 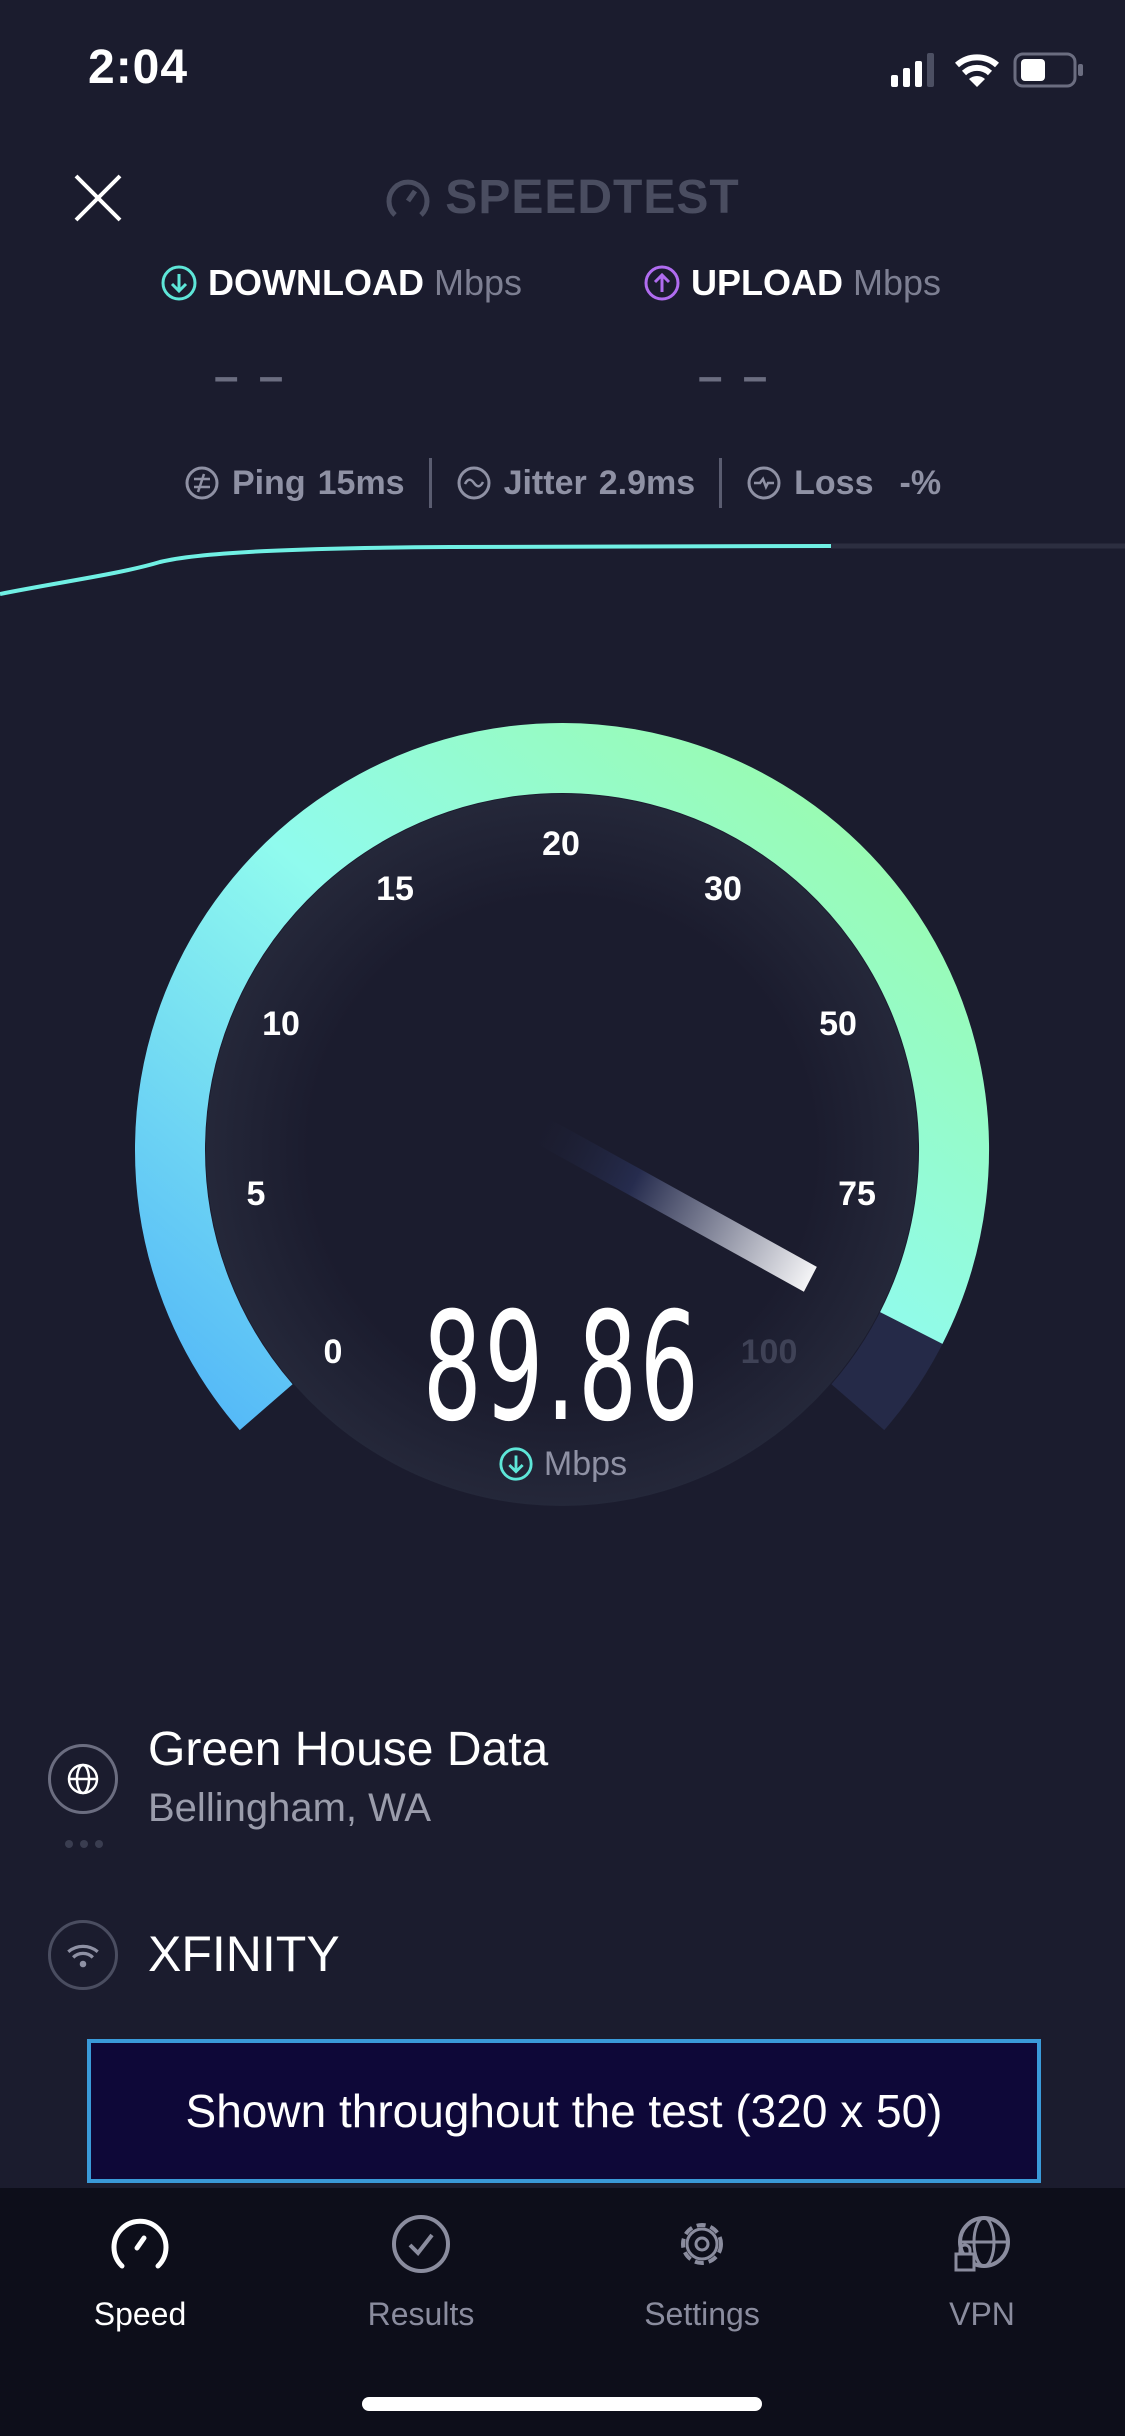 What do you see at coordinates (140, 2314) in the screenshot?
I see `tab-label: Speed` at bounding box center [140, 2314].